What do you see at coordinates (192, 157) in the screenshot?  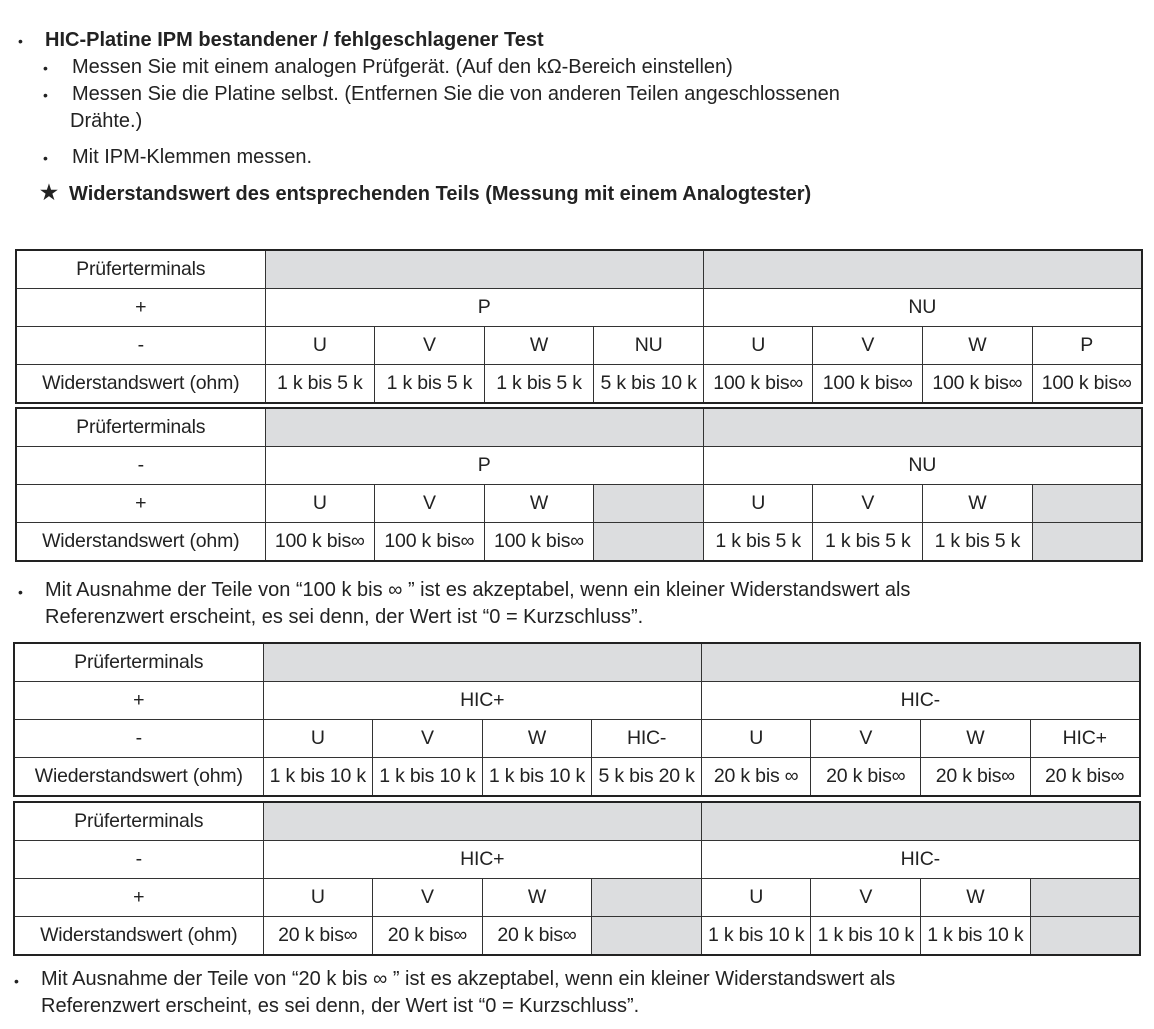 I see `instruction-3: Mit IPM-Klemmen messen.` at bounding box center [192, 157].